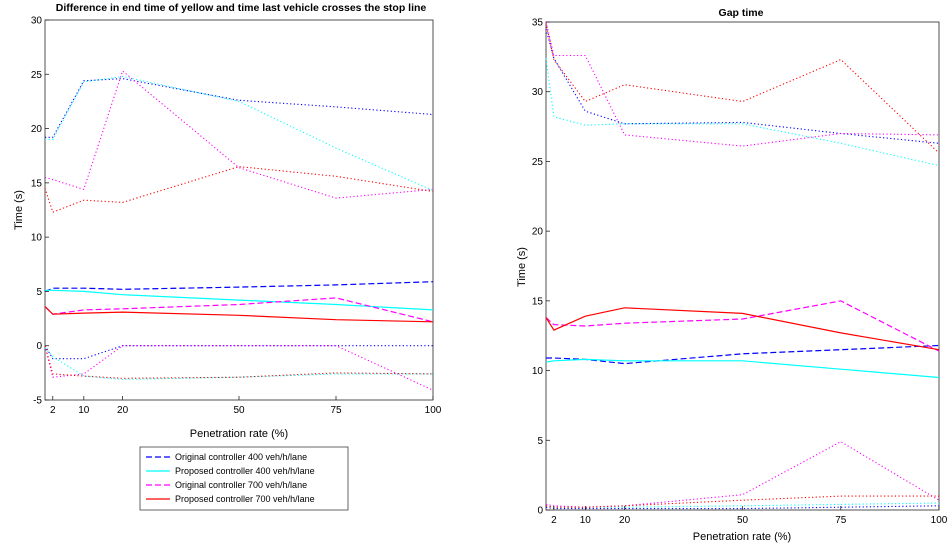 Image resolution: width=949 pixels, height=555 pixels. Describe the element at coordinates (39, 346) in the screenshot. I see `left-y-tick-label-1: 0` at that location.